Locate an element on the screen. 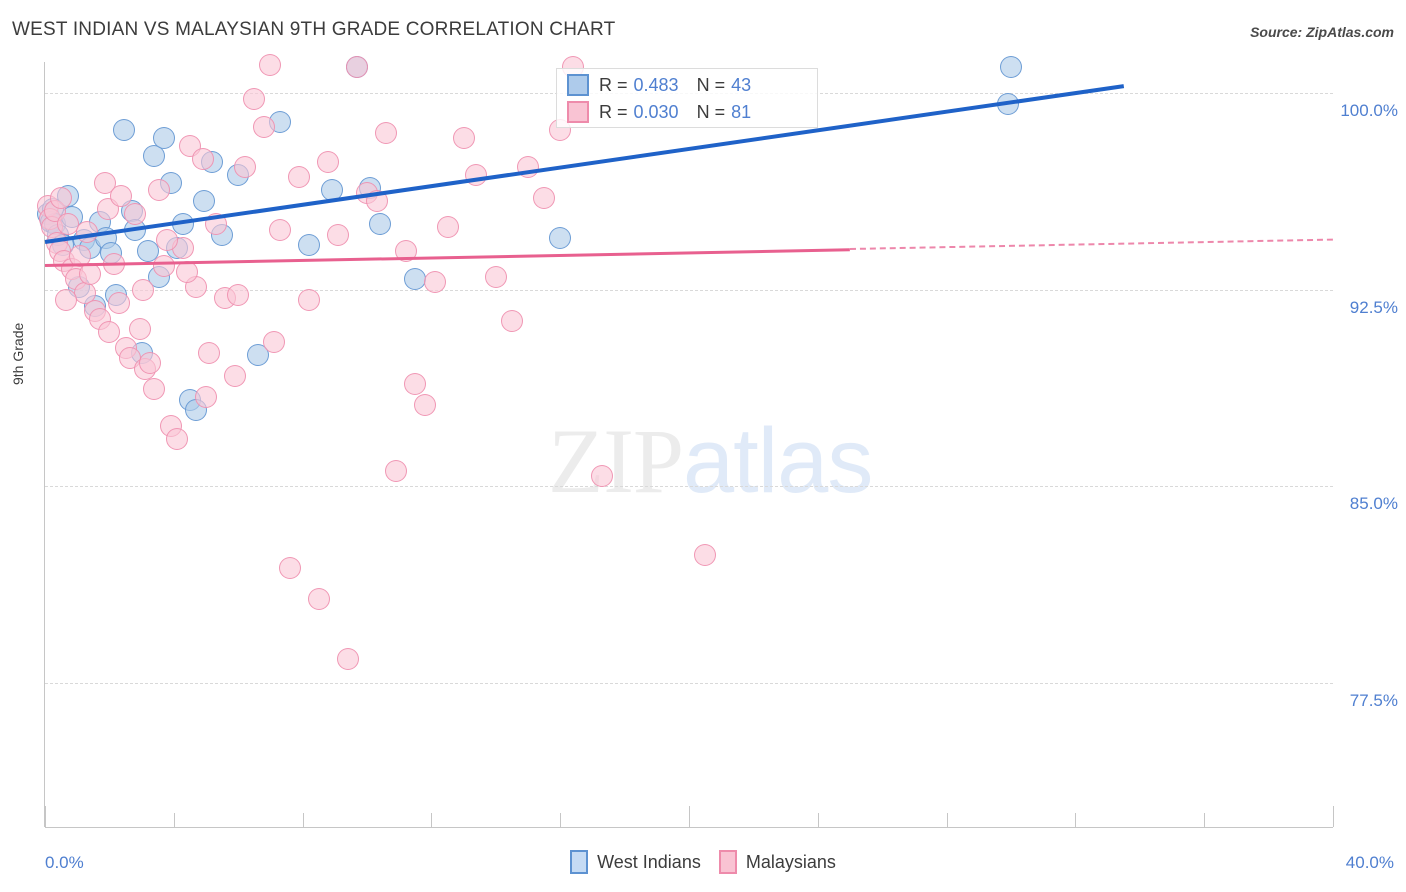 This screenshot has width=1406, height=892. legend-n-value-pink: 81 is located at coordinates (741, 111).